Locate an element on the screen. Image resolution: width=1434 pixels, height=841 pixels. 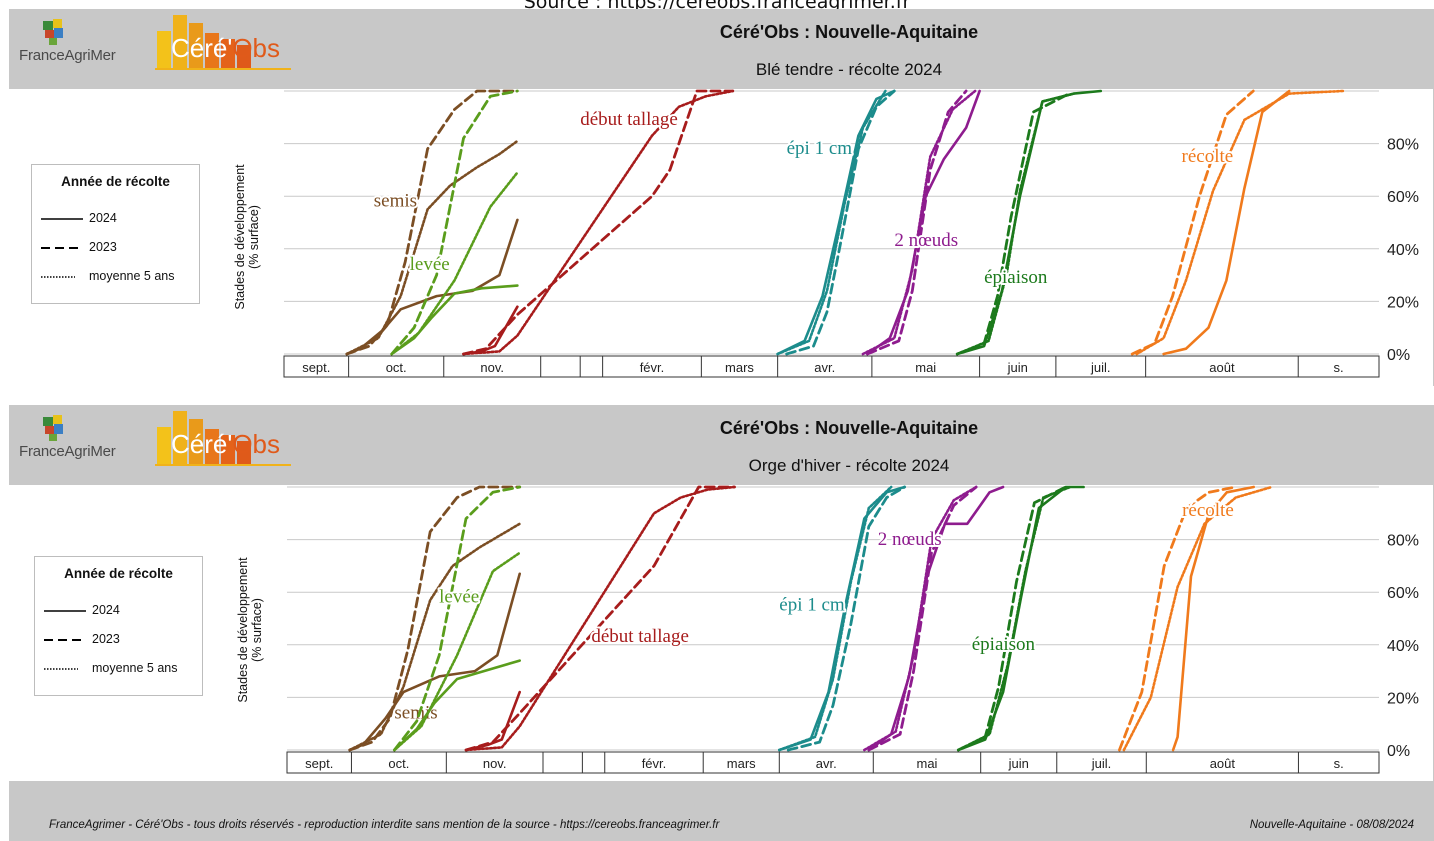
series-y2023-début-tallage is located at coordinates (598, 222).